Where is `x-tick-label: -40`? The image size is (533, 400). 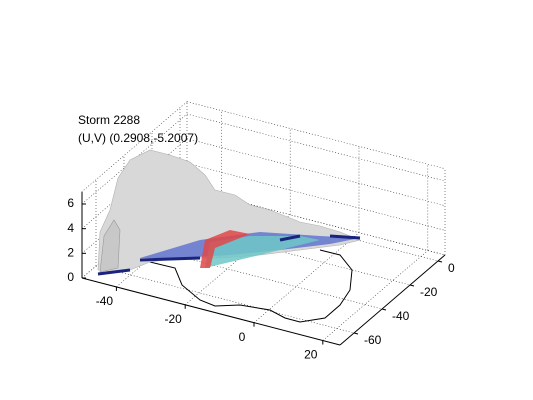
x-tick-label: -40 is located at coordinates (105, 301).